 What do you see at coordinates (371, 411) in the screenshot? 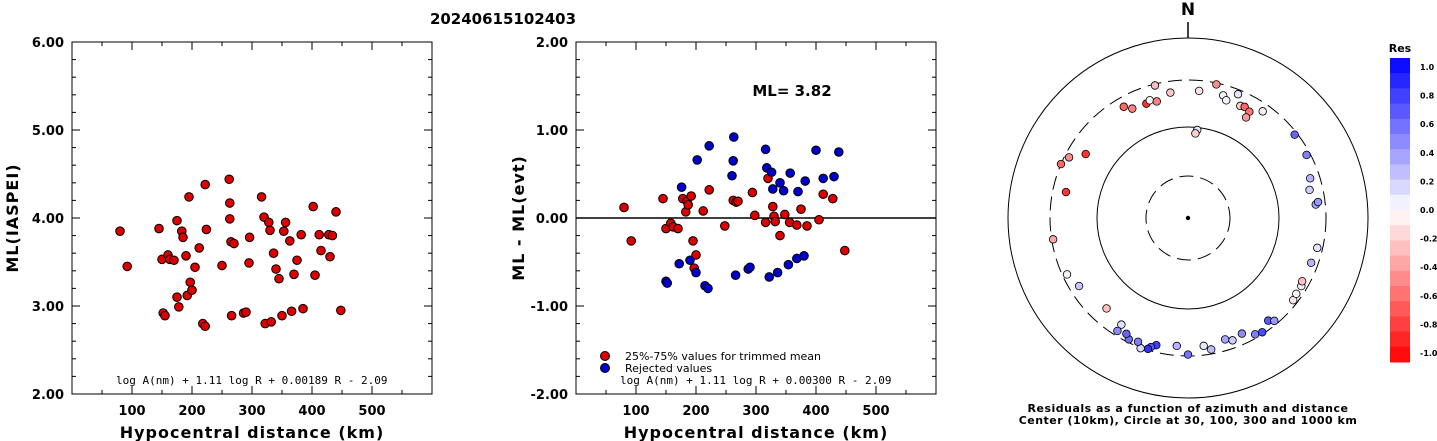
I see `x-tick-label: 500` at bounding box center [371, 411].